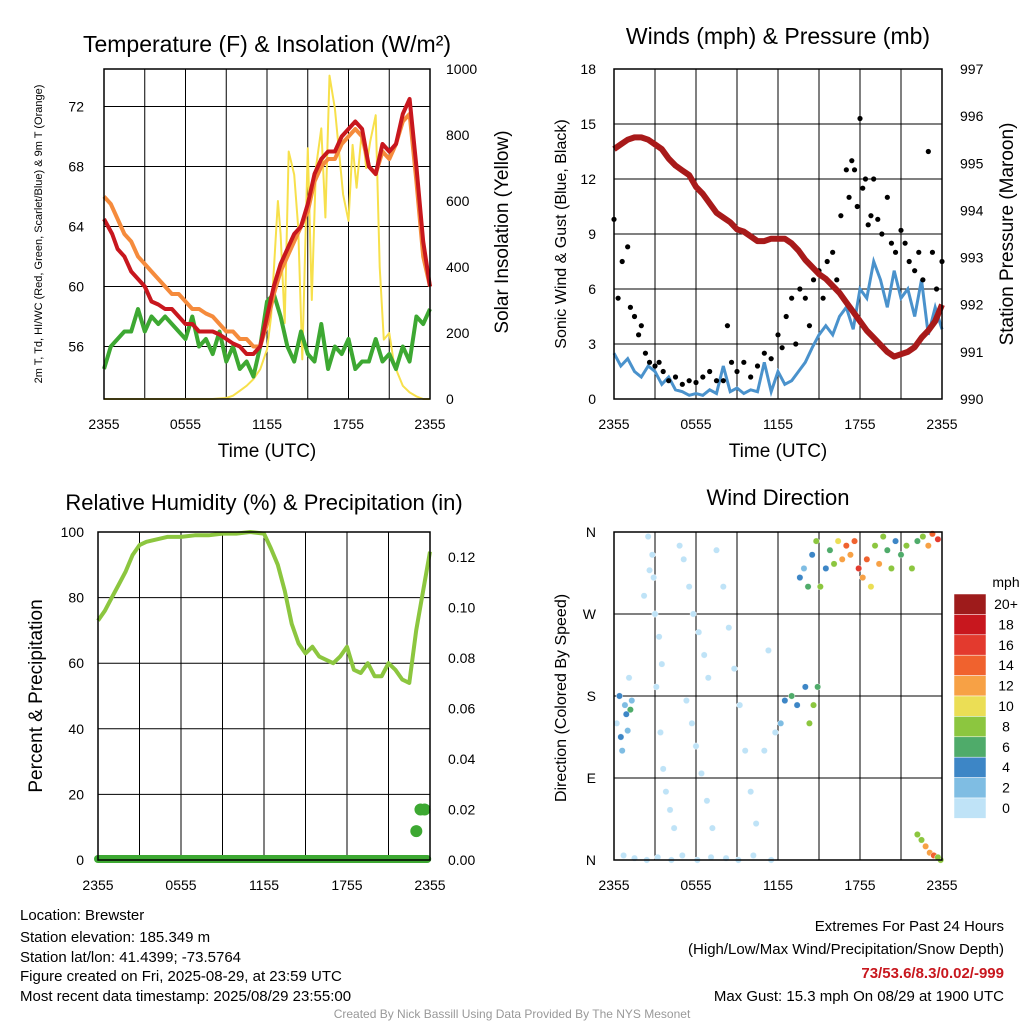 The width and height of the screenshot is (1024, 1024). I want to click on series-sonic-wind, so click(778, 326).